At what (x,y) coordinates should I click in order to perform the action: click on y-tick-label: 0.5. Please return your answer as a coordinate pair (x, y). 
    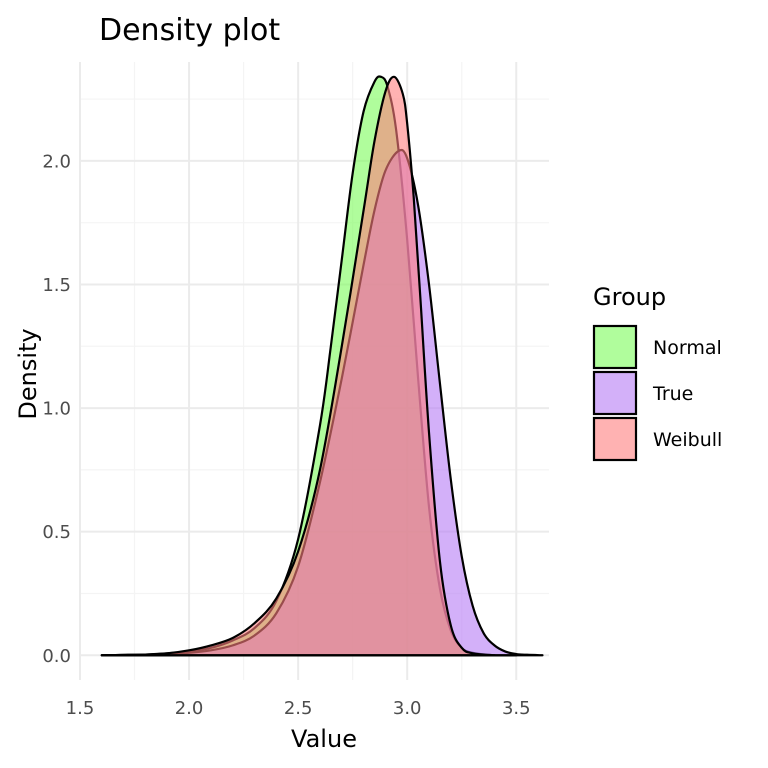
    Looking at the image, I should click on (56, 532).